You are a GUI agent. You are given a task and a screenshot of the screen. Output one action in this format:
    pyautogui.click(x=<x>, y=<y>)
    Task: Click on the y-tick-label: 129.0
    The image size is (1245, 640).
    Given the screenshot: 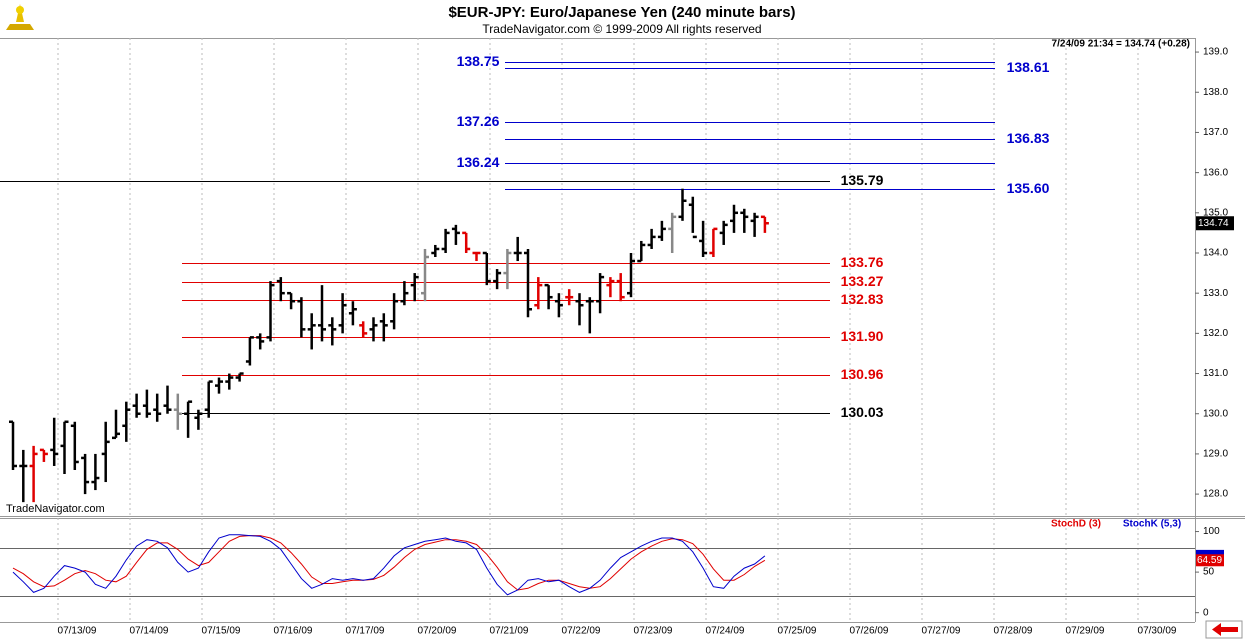 What is the action you would take?
    pyautogui.click(x=1215, y=454)
    